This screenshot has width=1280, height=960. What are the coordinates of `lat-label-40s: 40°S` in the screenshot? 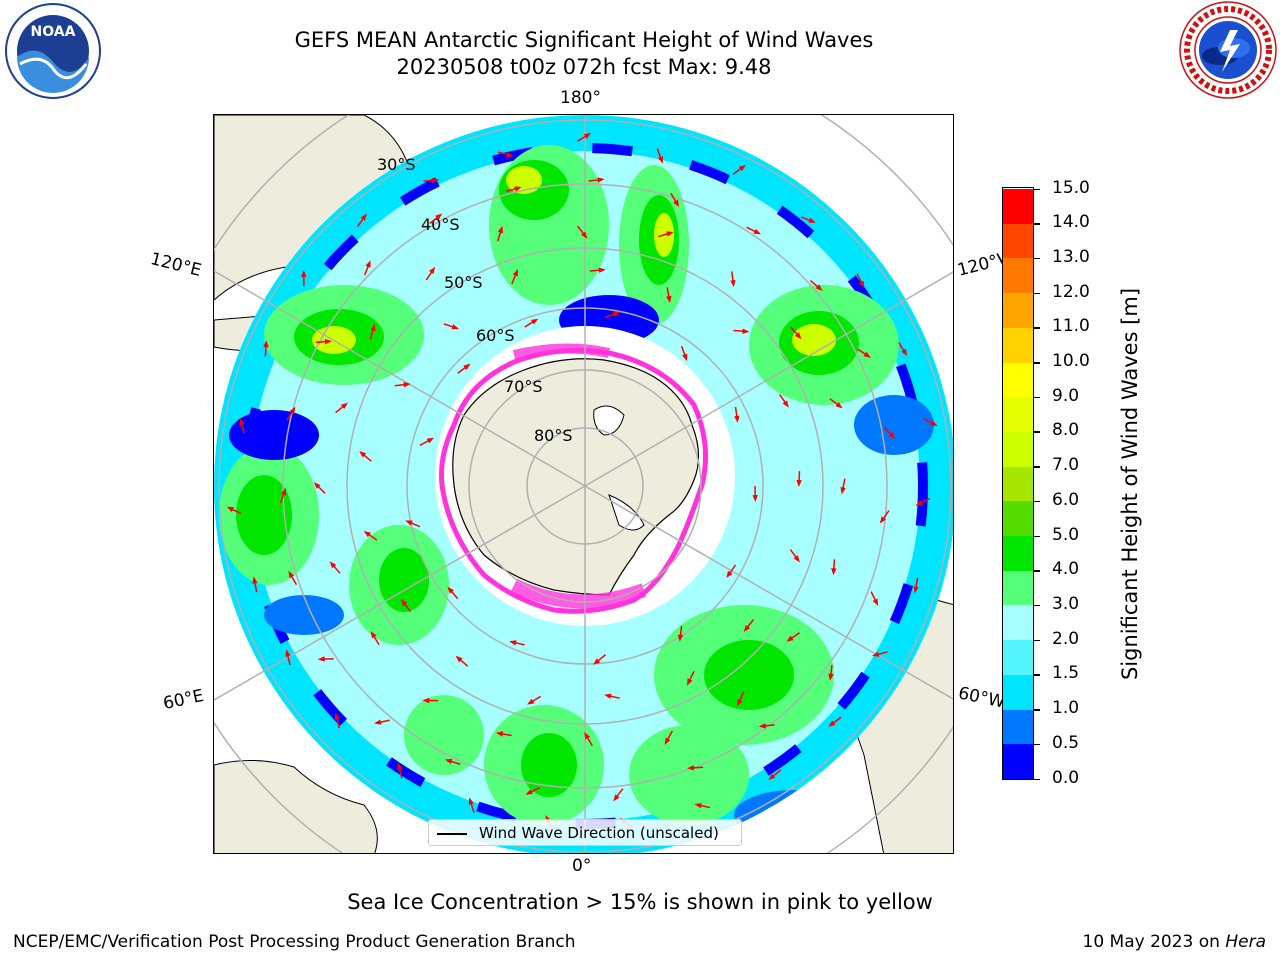 It's located at (440, 224).